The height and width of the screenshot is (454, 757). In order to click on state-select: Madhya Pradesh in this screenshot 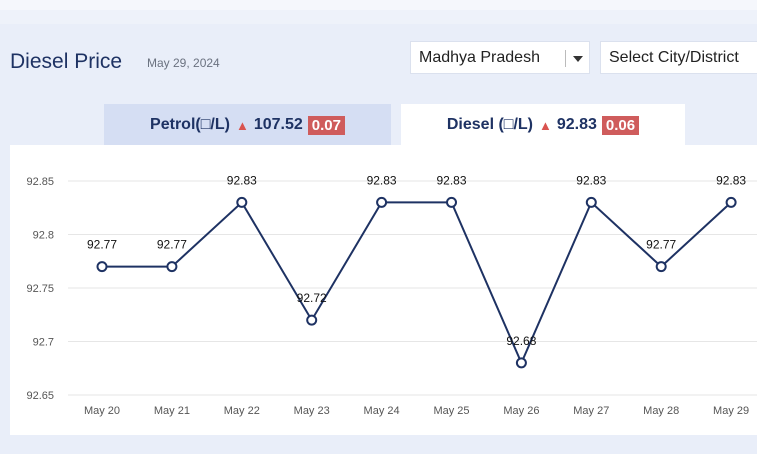, I will do `click(500, 57)`.